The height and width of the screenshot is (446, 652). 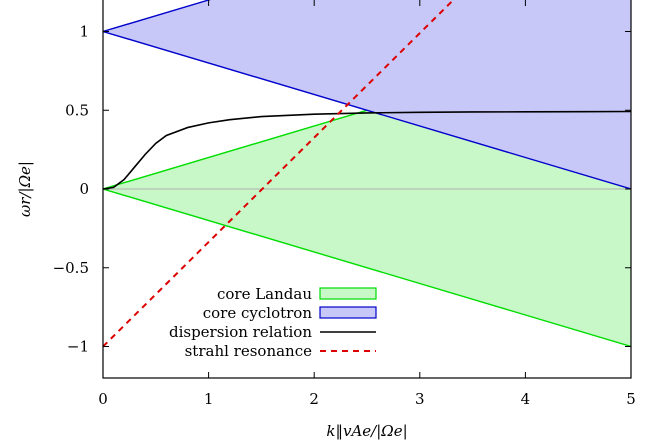 I want to click on y-tick-label: 0.5, so click(x=77, y=110).